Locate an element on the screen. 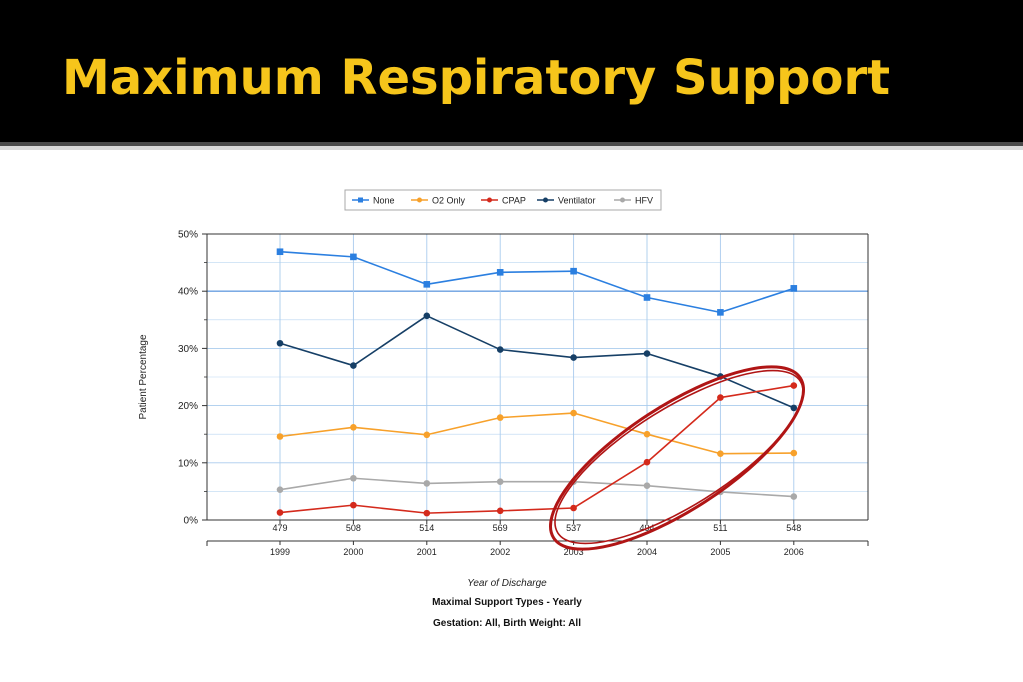 The height and width of the screenshot is (682, 1023). highlight-ellipse is located at coordinates (677, 458).